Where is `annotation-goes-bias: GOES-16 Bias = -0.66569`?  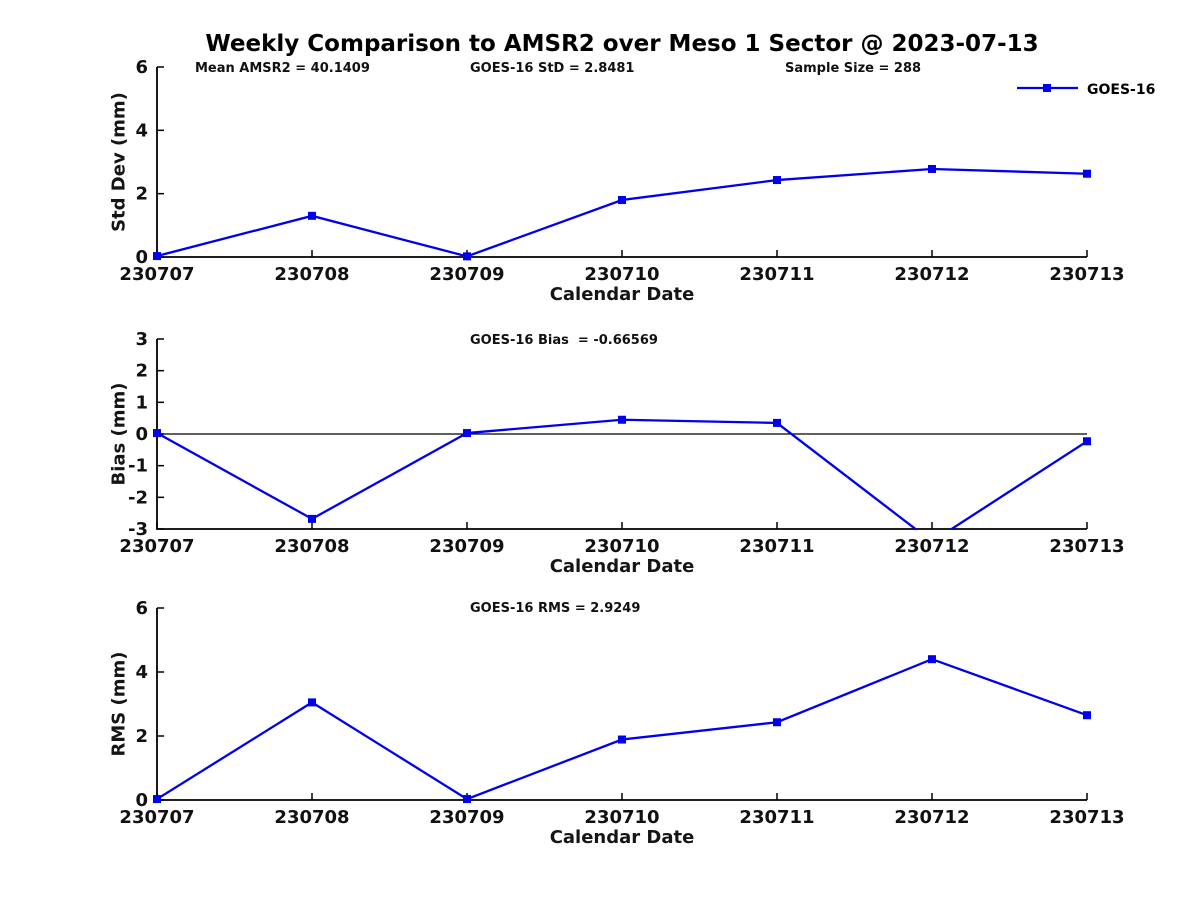
annotation-goes-bias: GOES-16 Bias = -0.66569 is located at coordinates (564, 340).